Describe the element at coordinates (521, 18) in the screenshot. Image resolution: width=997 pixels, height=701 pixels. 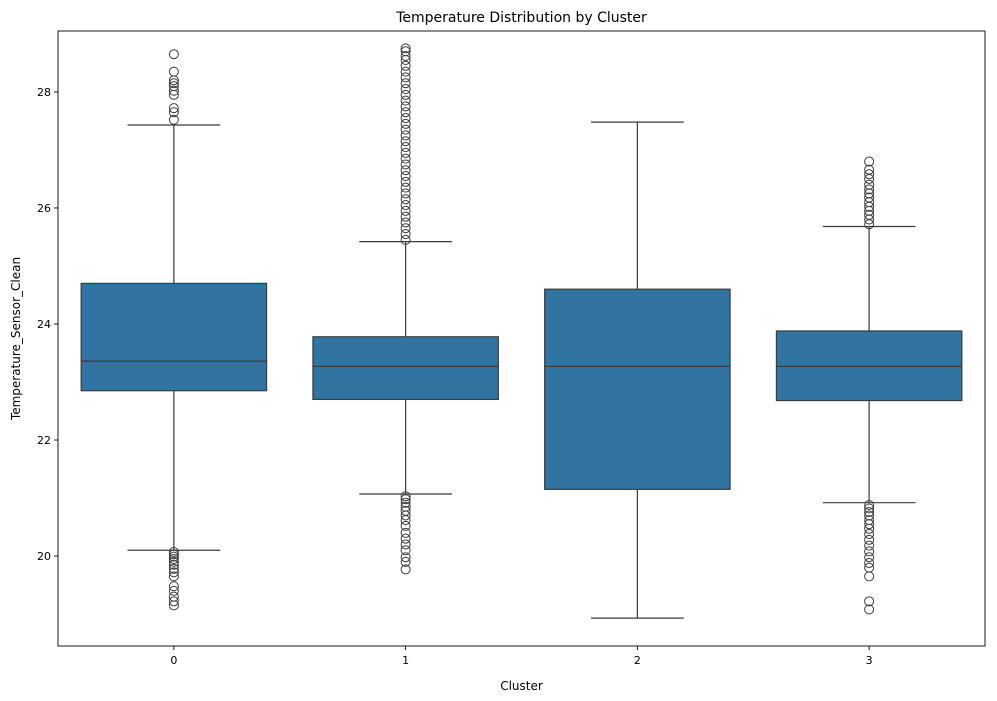
I see `chart-title: Temperature Distribution by Cluster` at that location.